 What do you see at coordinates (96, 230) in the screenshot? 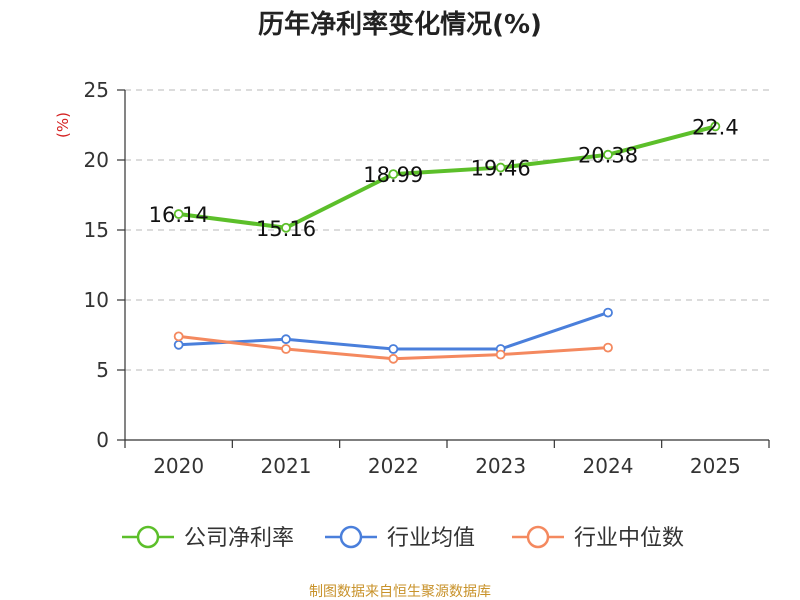
I see `y-tick-label: 15` at bounding box center [96, 230].